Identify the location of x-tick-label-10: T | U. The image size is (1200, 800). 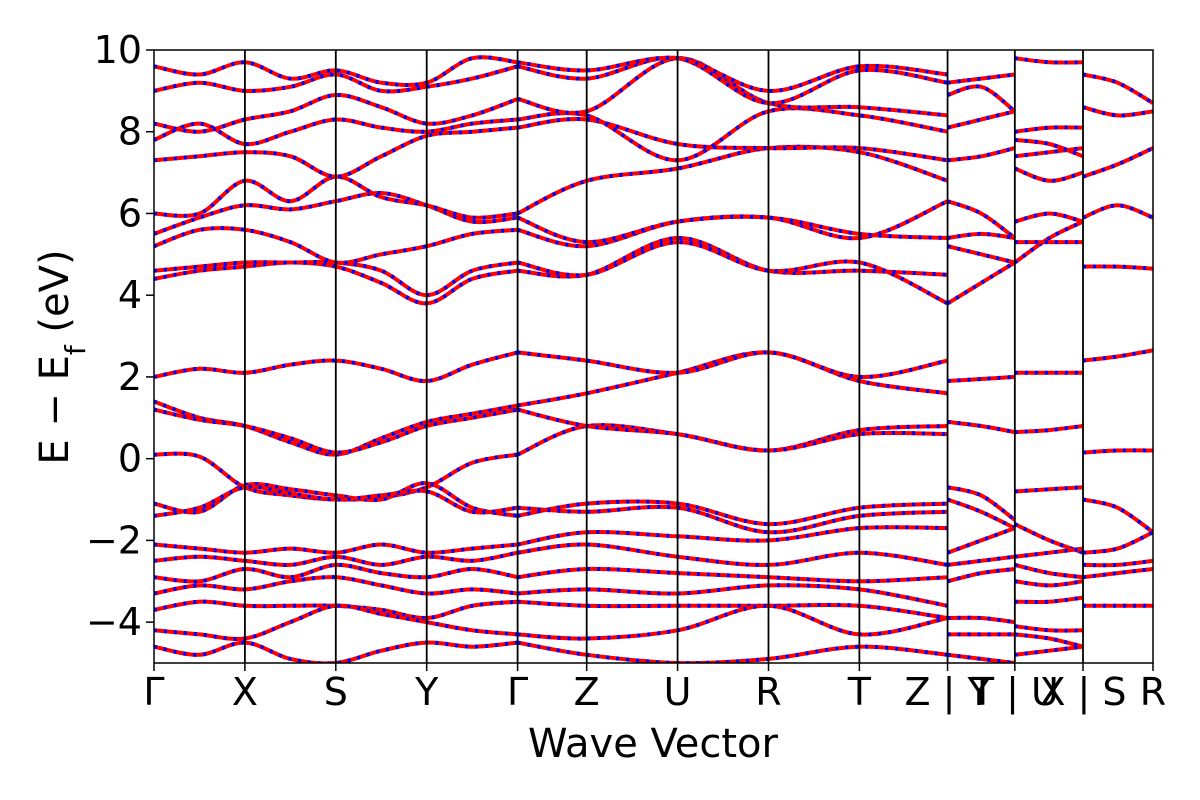
(1014, 692).